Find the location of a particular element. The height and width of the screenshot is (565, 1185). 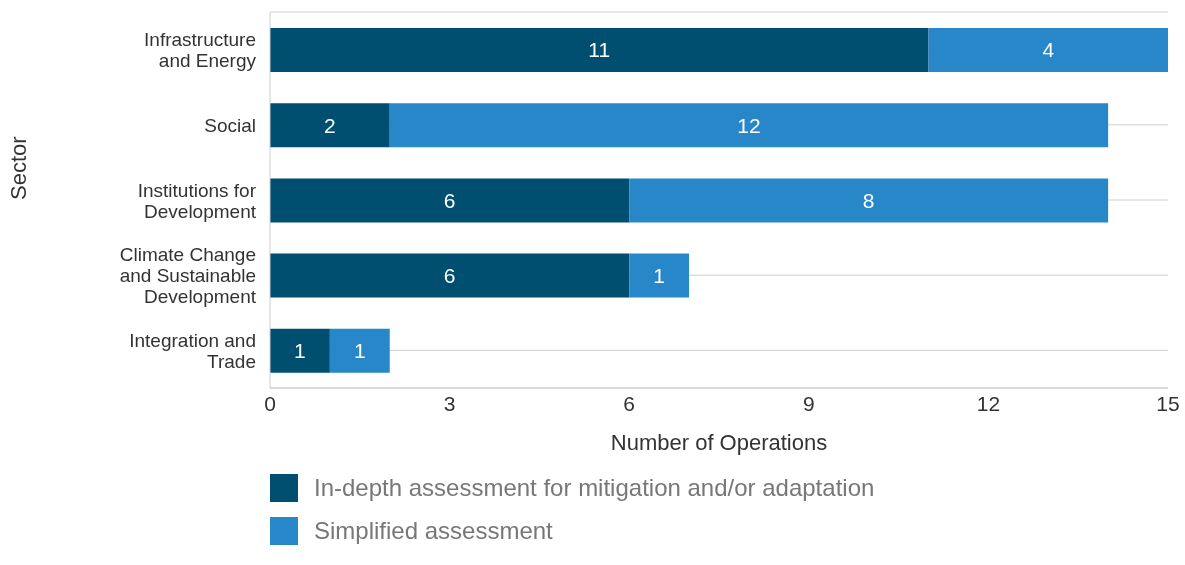

x-tick-label: 9 is located at coordinates (808, 403).